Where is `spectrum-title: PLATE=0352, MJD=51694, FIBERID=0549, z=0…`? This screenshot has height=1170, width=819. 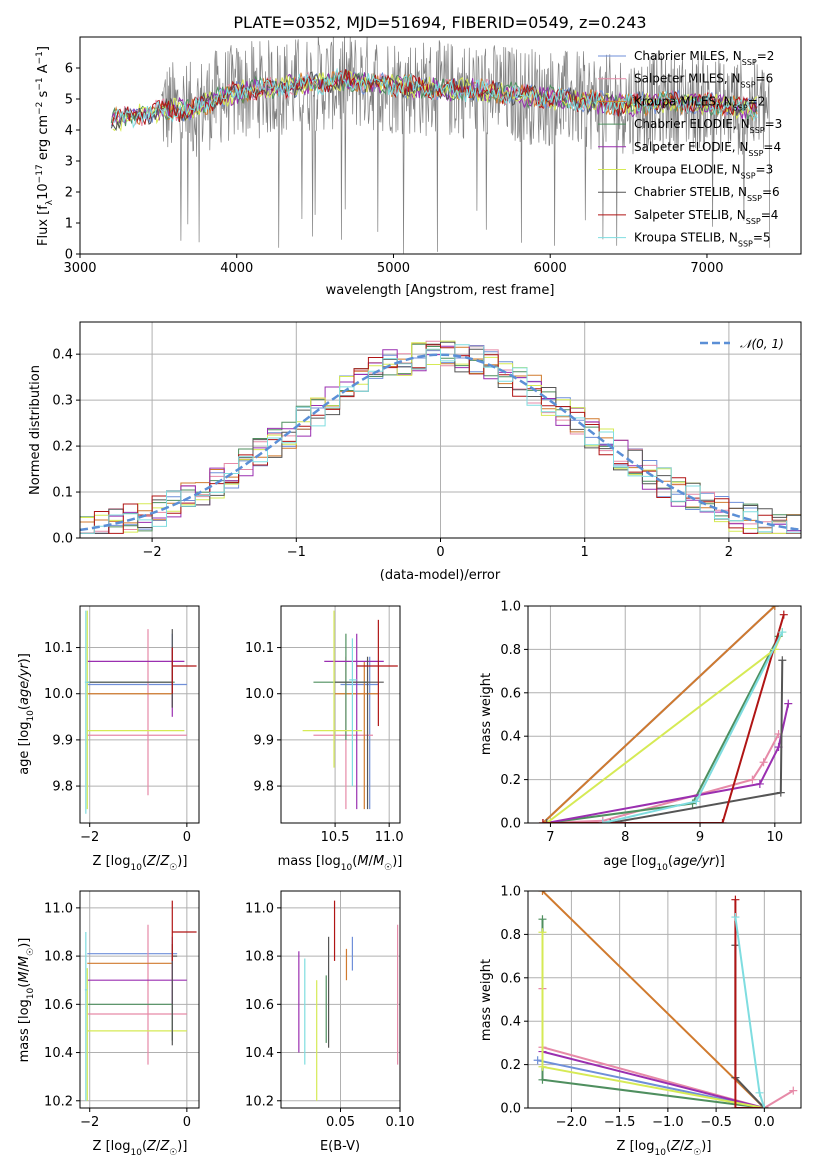
spectrum-title: PLATE=0352, MJD=51694, FIBERID=0549, z=0… is located at coordinates (439, 22).